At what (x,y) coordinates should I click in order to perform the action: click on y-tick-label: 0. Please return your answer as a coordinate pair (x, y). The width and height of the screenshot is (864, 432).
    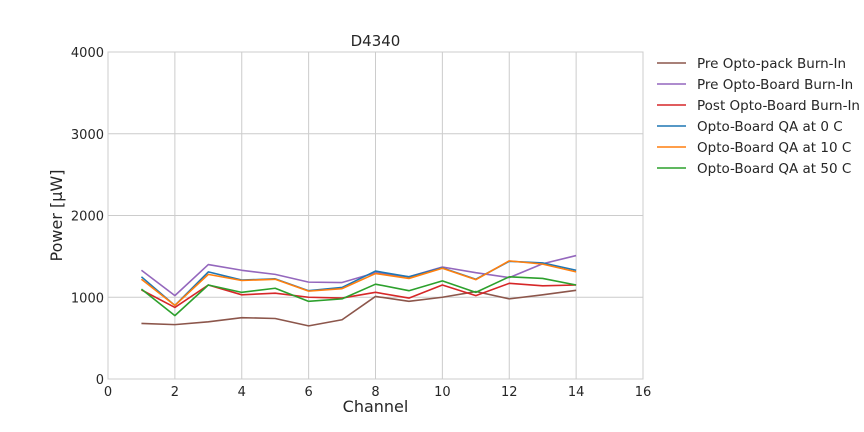
    Looking at the image, I should click on (100, 380).